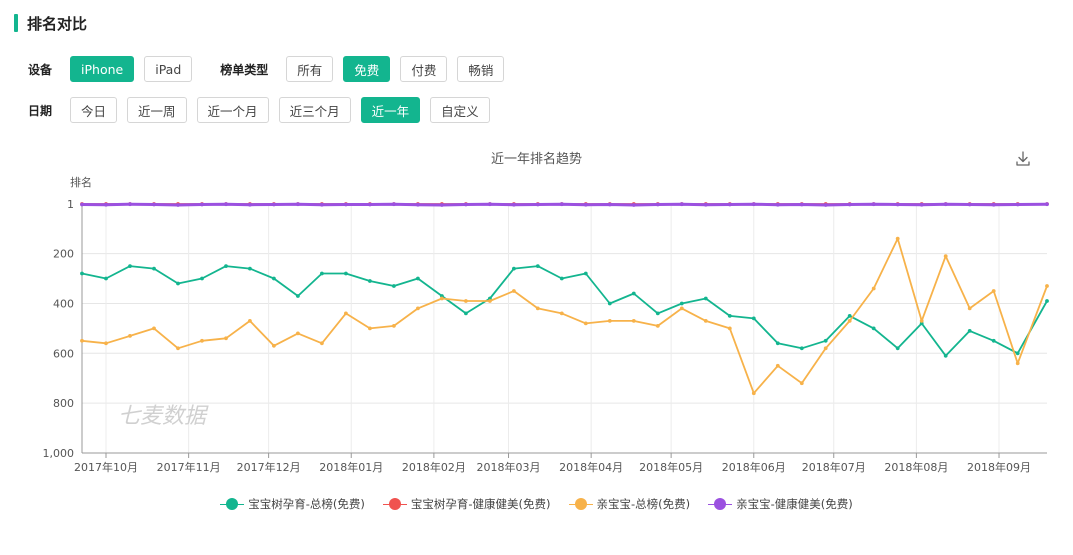  I want to click on download-icon, so click(1023, 159).